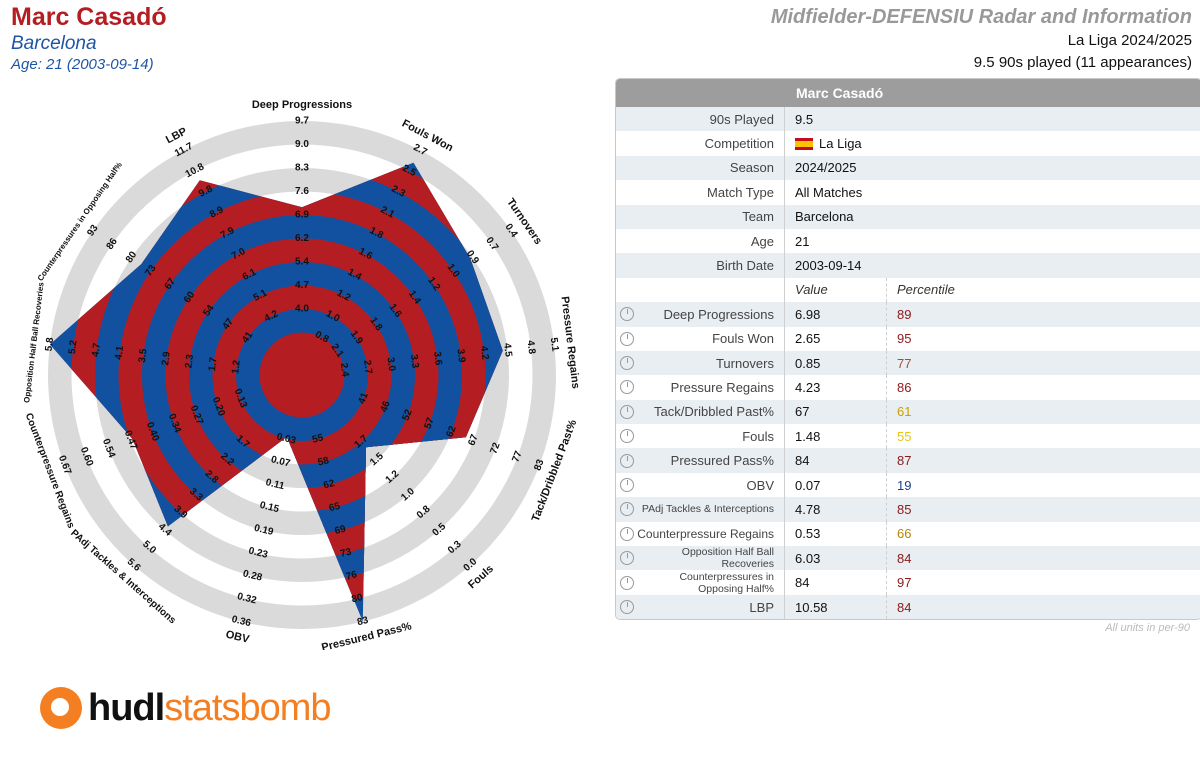 This screenshot has height=761, width=1200. What do you see at coordinates (539, 465) in the screenshot?
I see `tick-label: 83` at bounding box center [539, 465].